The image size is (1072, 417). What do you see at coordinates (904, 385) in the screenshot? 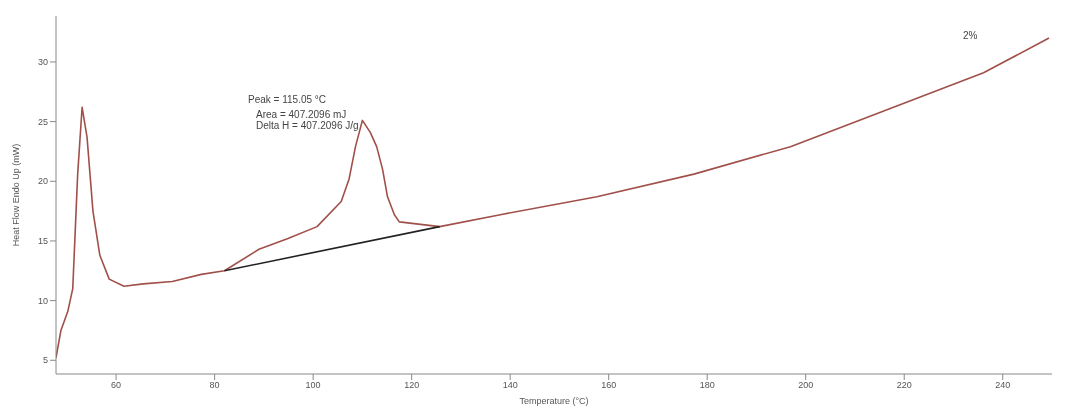
I see `x-tick-label: 220` at bounding box center [904, 385].